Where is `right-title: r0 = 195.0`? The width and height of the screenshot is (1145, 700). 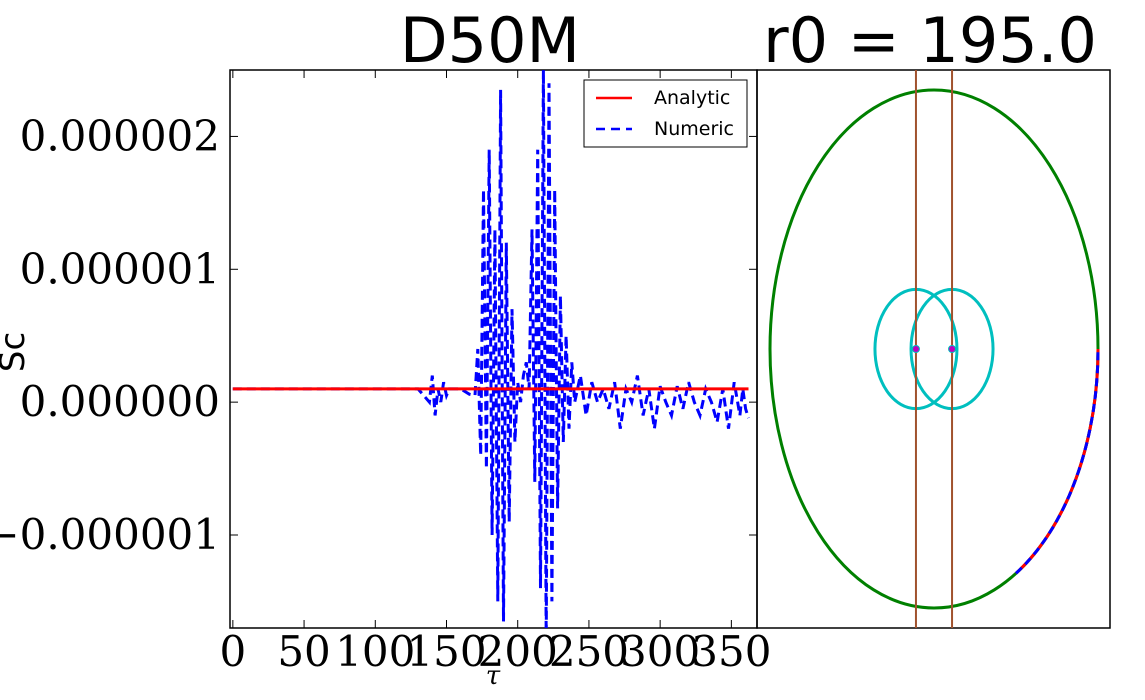 right-title: r0 = 195.0 is located at coordinates (930, 40).